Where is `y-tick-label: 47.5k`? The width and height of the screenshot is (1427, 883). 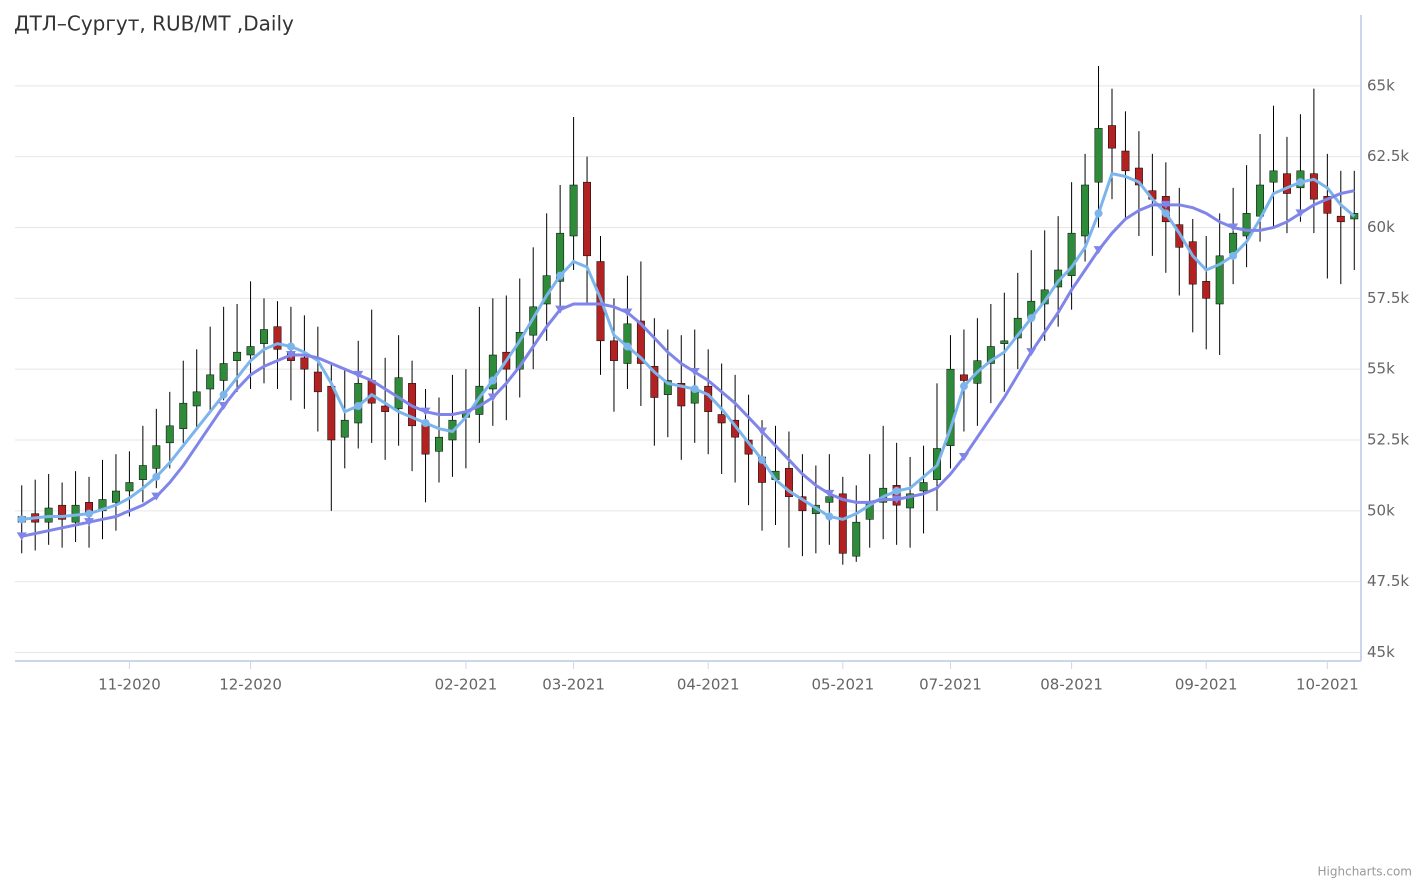
y-tick-label: 47.5k is located at coordinates (1388, 581).